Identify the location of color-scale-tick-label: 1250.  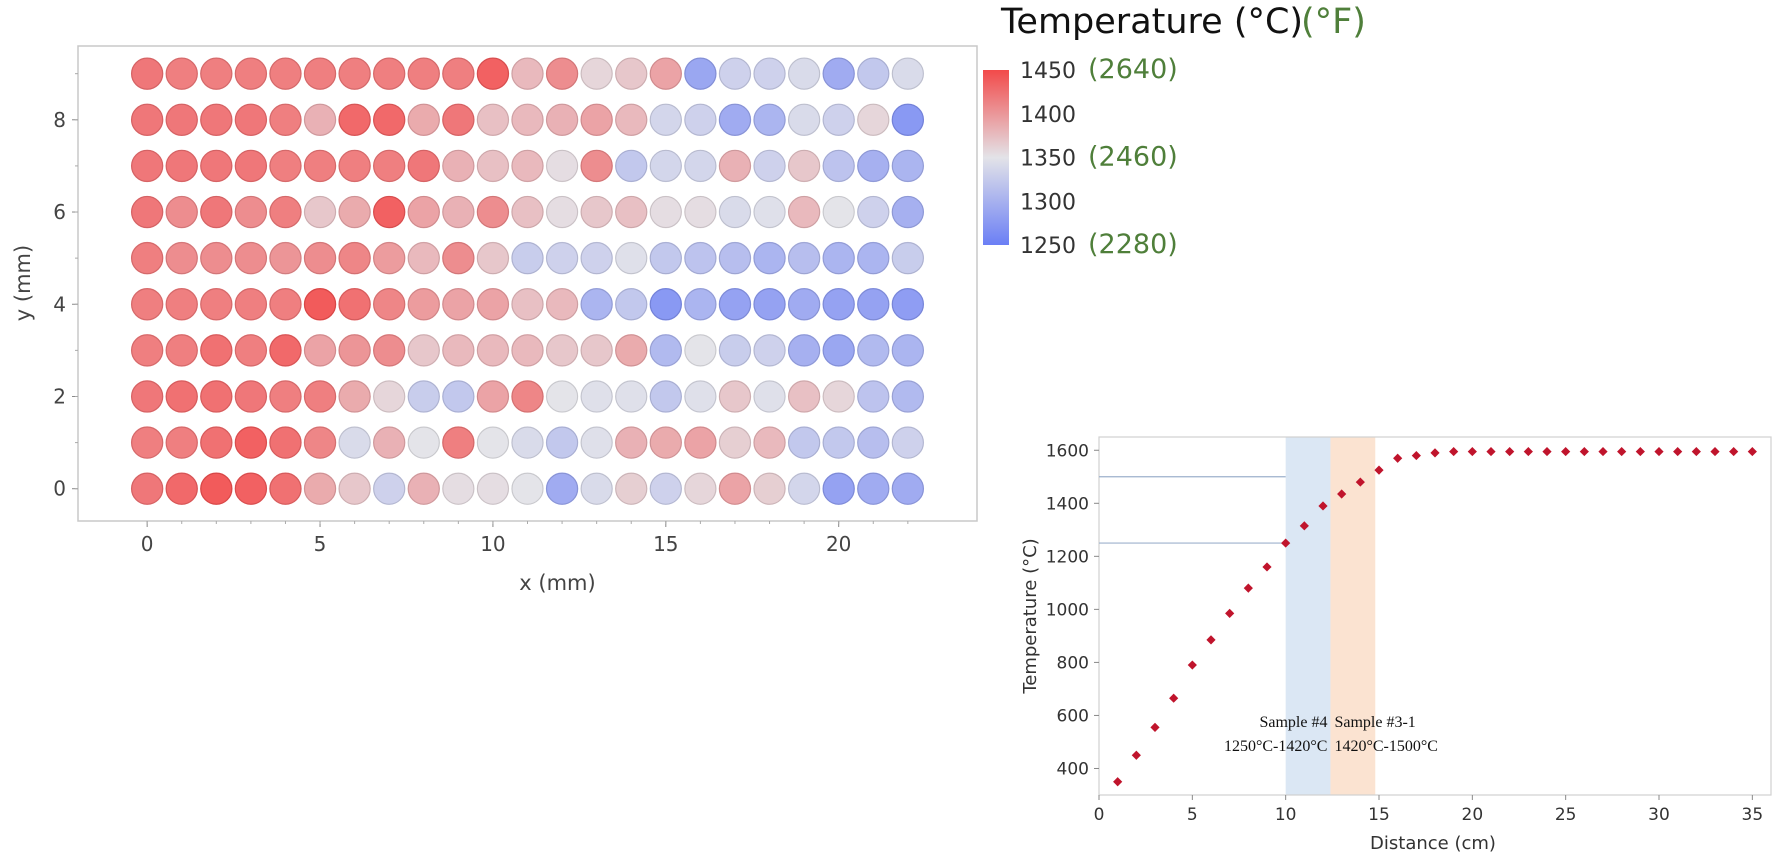
(1048, 246).